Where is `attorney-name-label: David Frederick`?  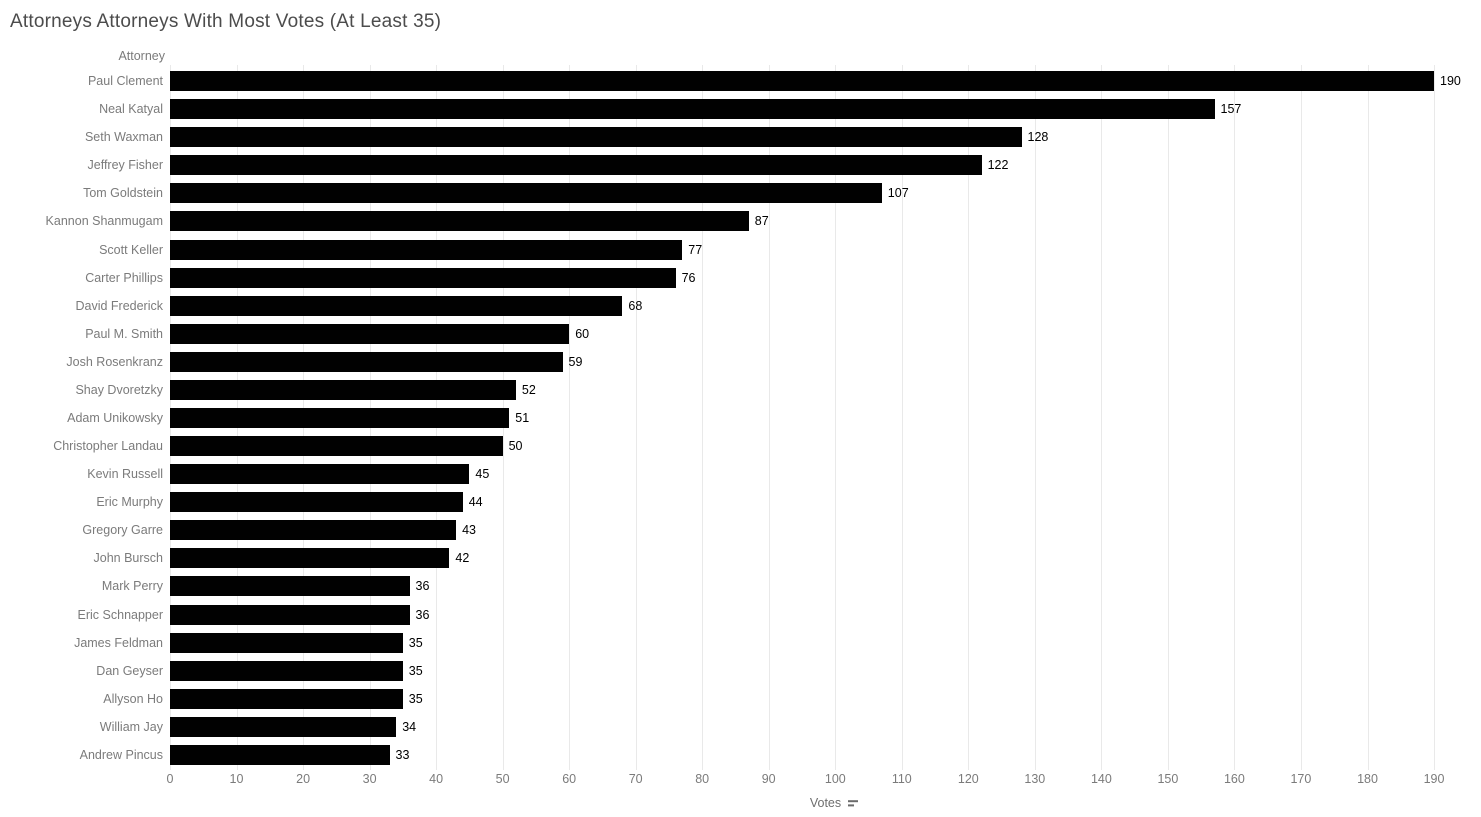
attorney-name-label: David Frederick is located at coordinates (119, 305).